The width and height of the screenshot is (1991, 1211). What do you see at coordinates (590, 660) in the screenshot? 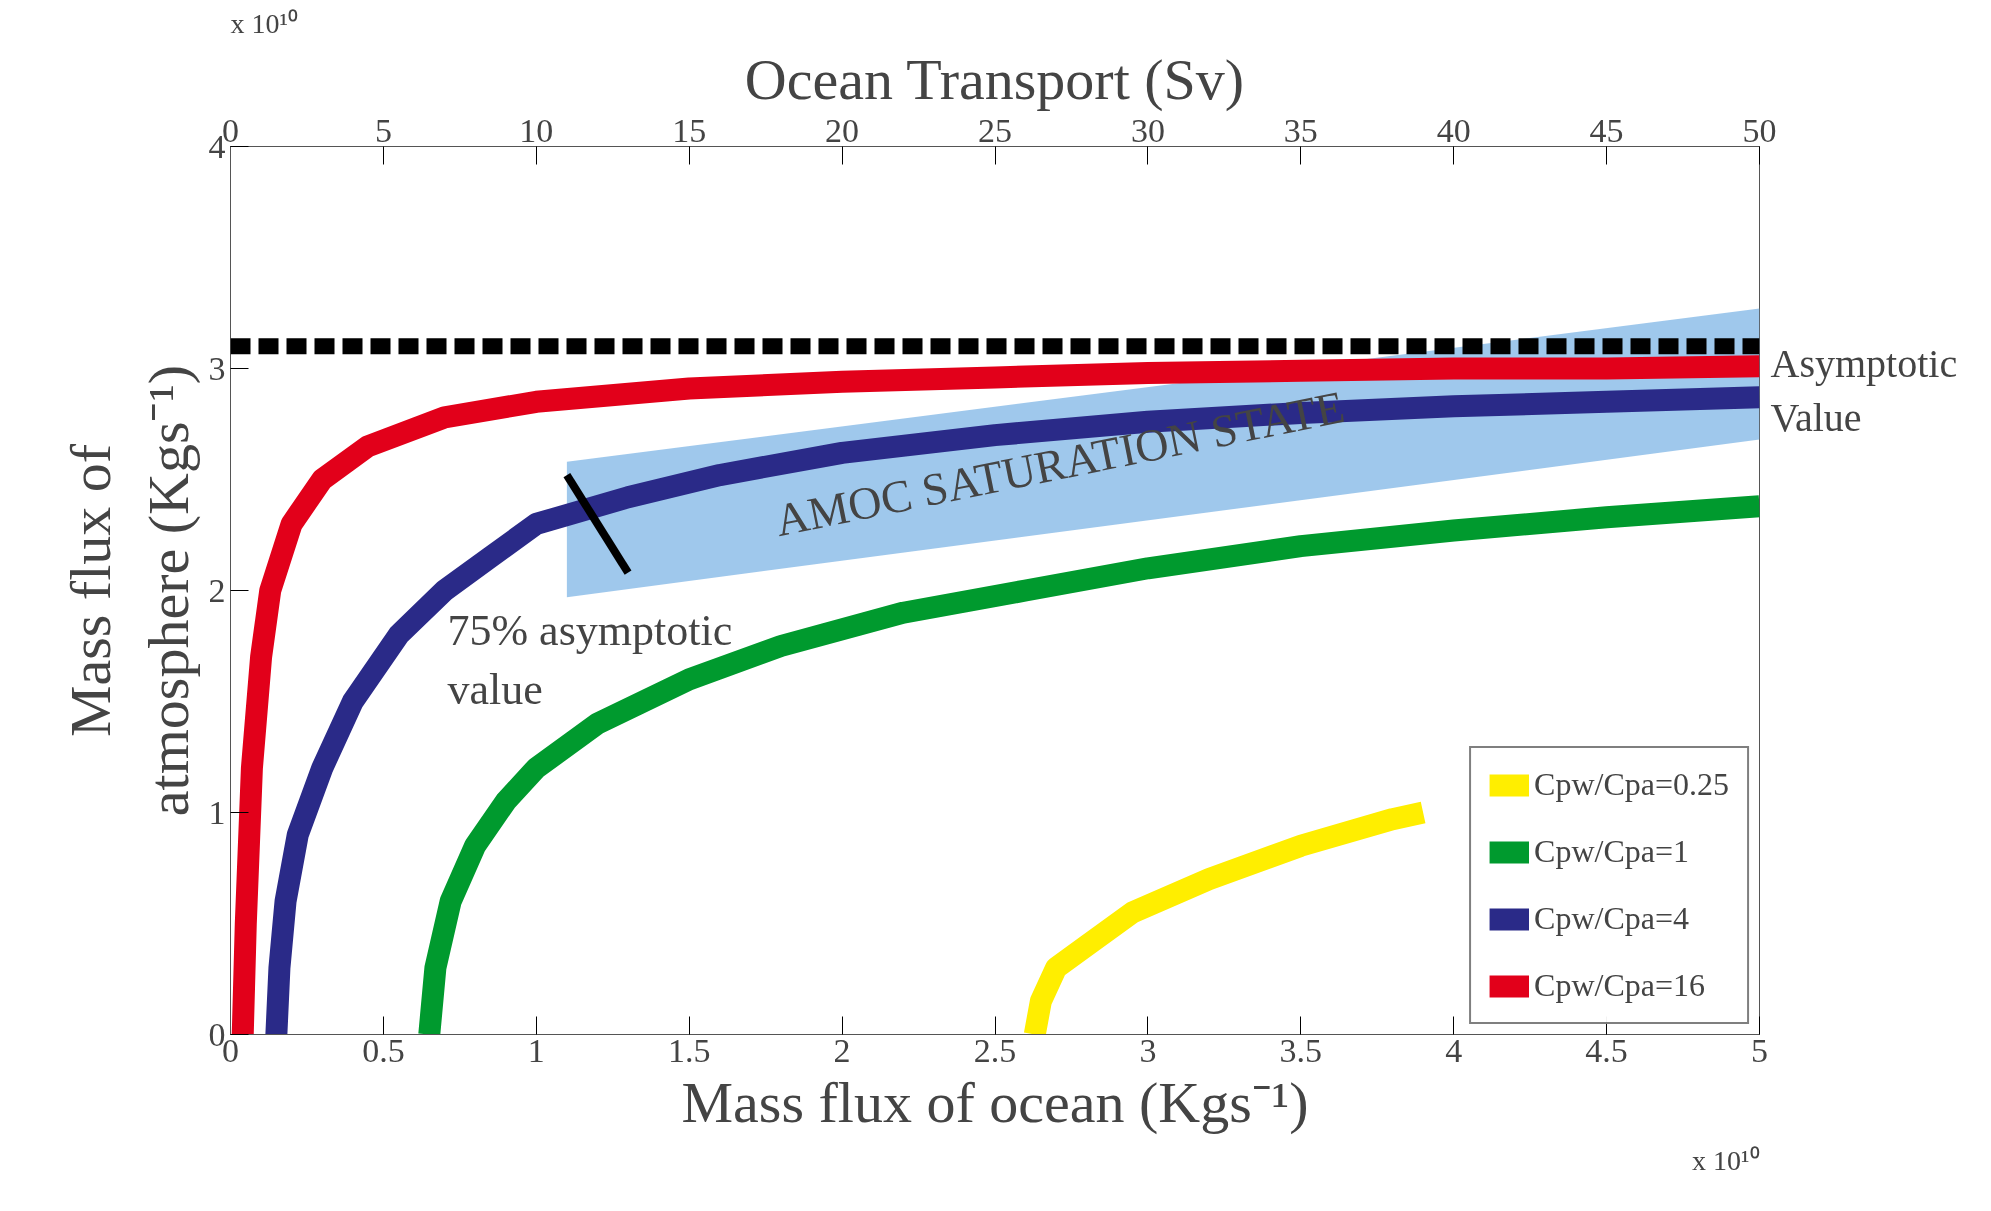
I see `annotation: 75% asymptotic value` at bounding box center [590, 660].